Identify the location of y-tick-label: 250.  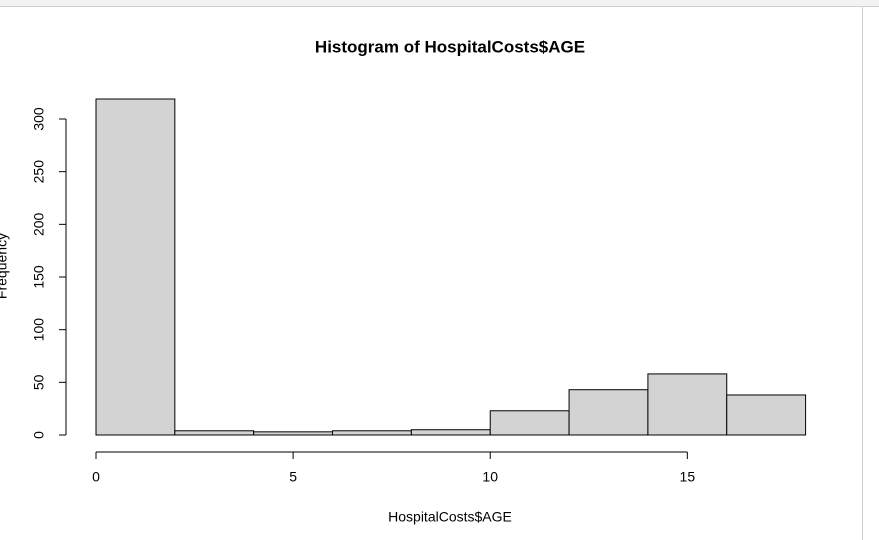
(39, 172).